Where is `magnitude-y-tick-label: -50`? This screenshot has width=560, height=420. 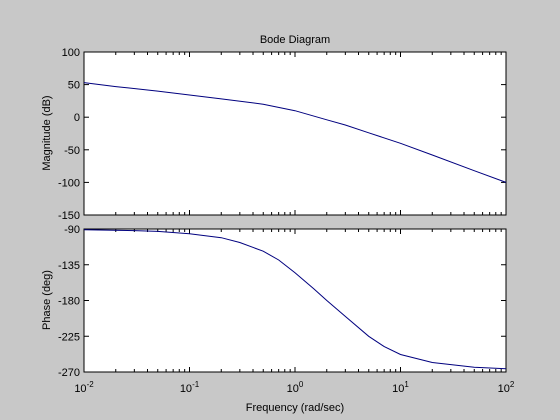 magnitude-y-tick-label: -50 is located at coordinates (72, 151).